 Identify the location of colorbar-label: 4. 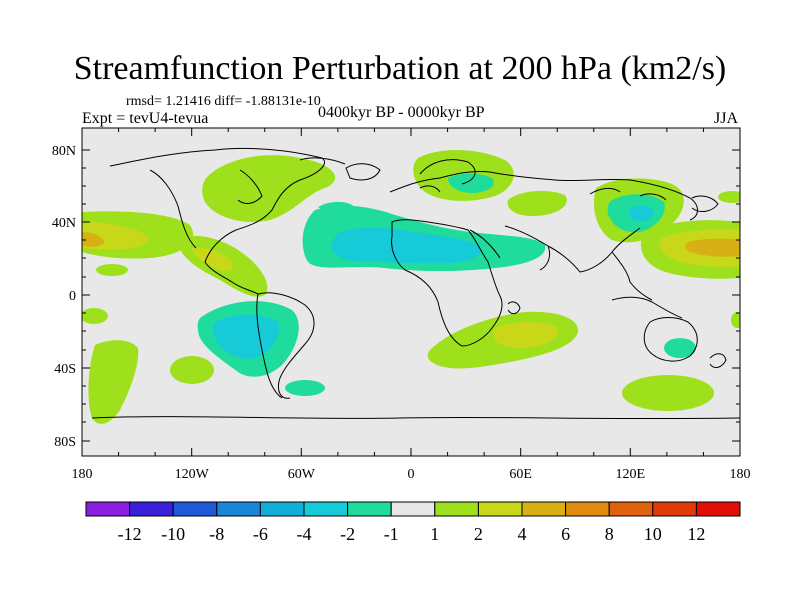
(522, 534).